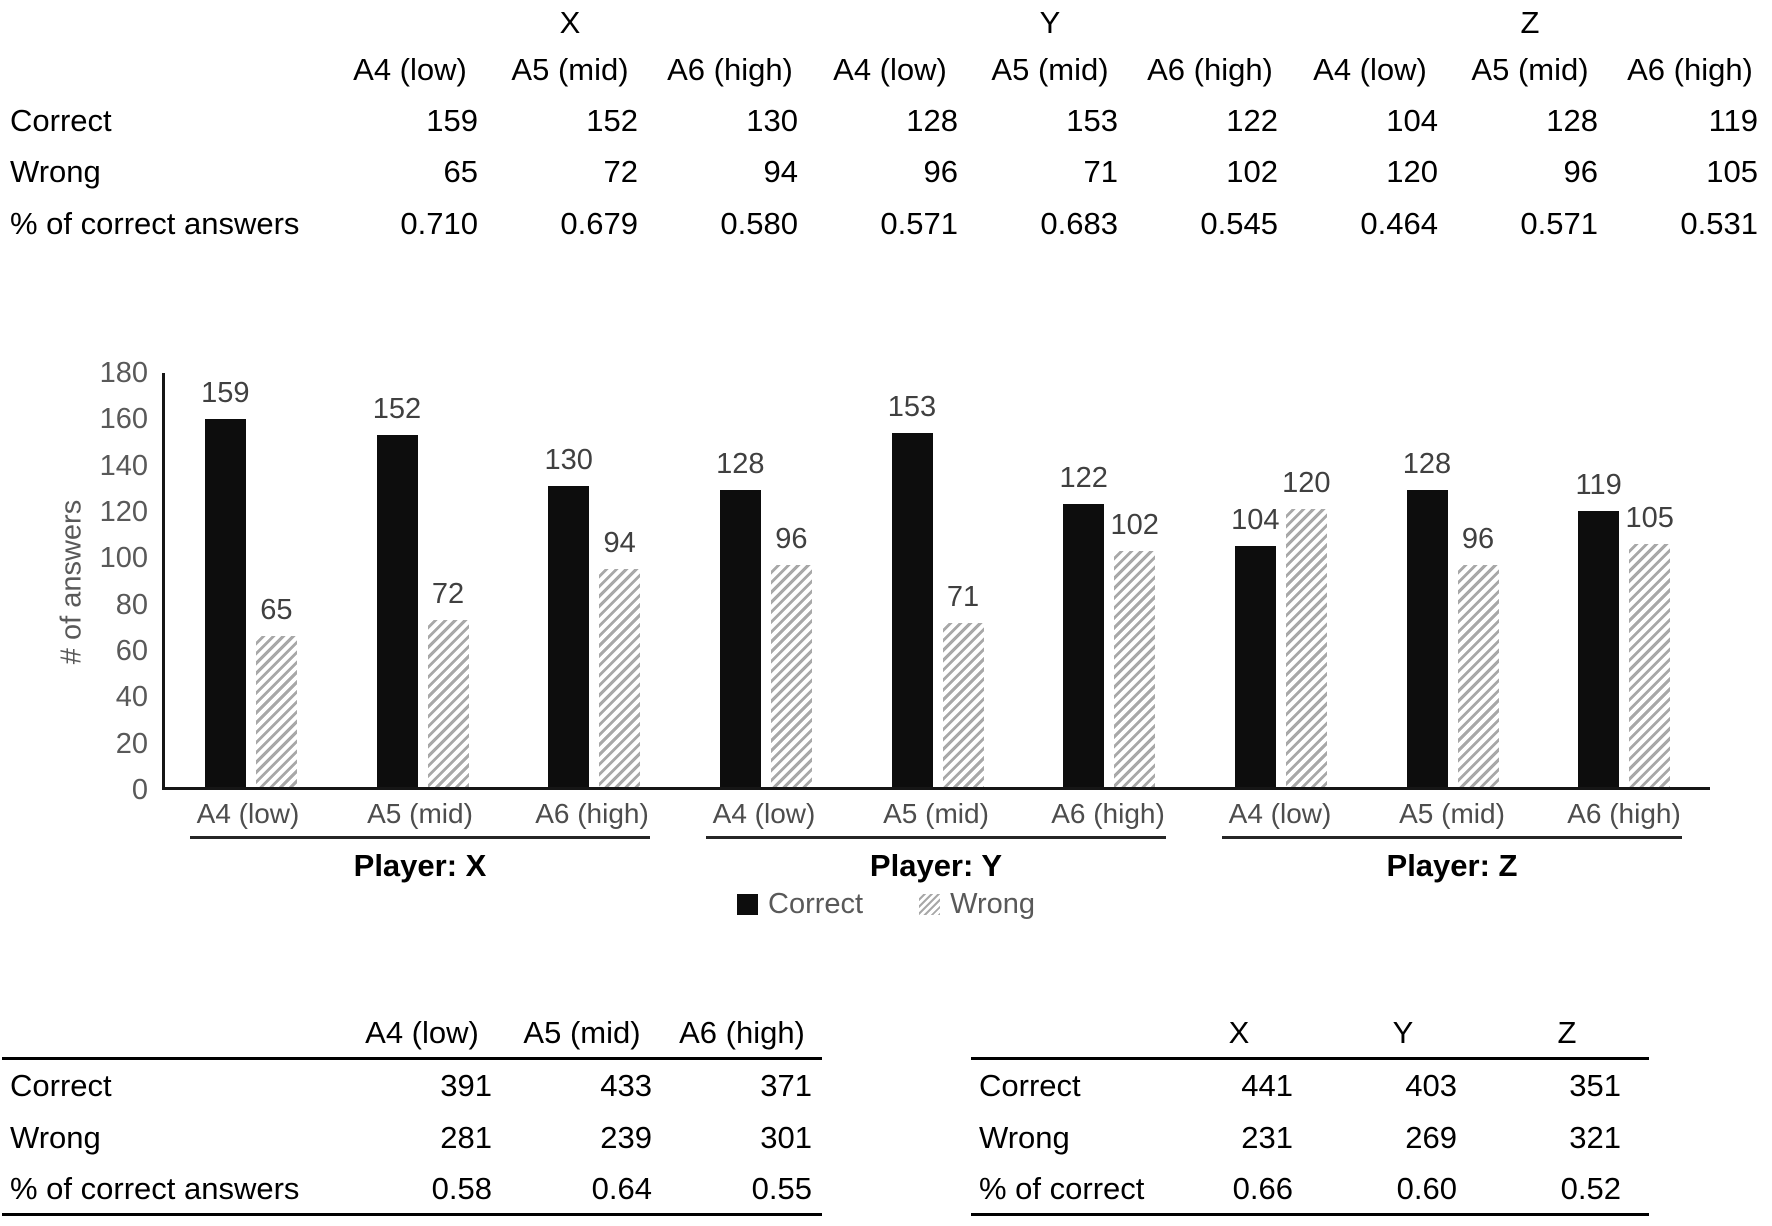 The image size is (1772, 1226). Describe the element at coordinates (1649, 644) in the screenshot. I see `wrong-bar: 105` at that location.